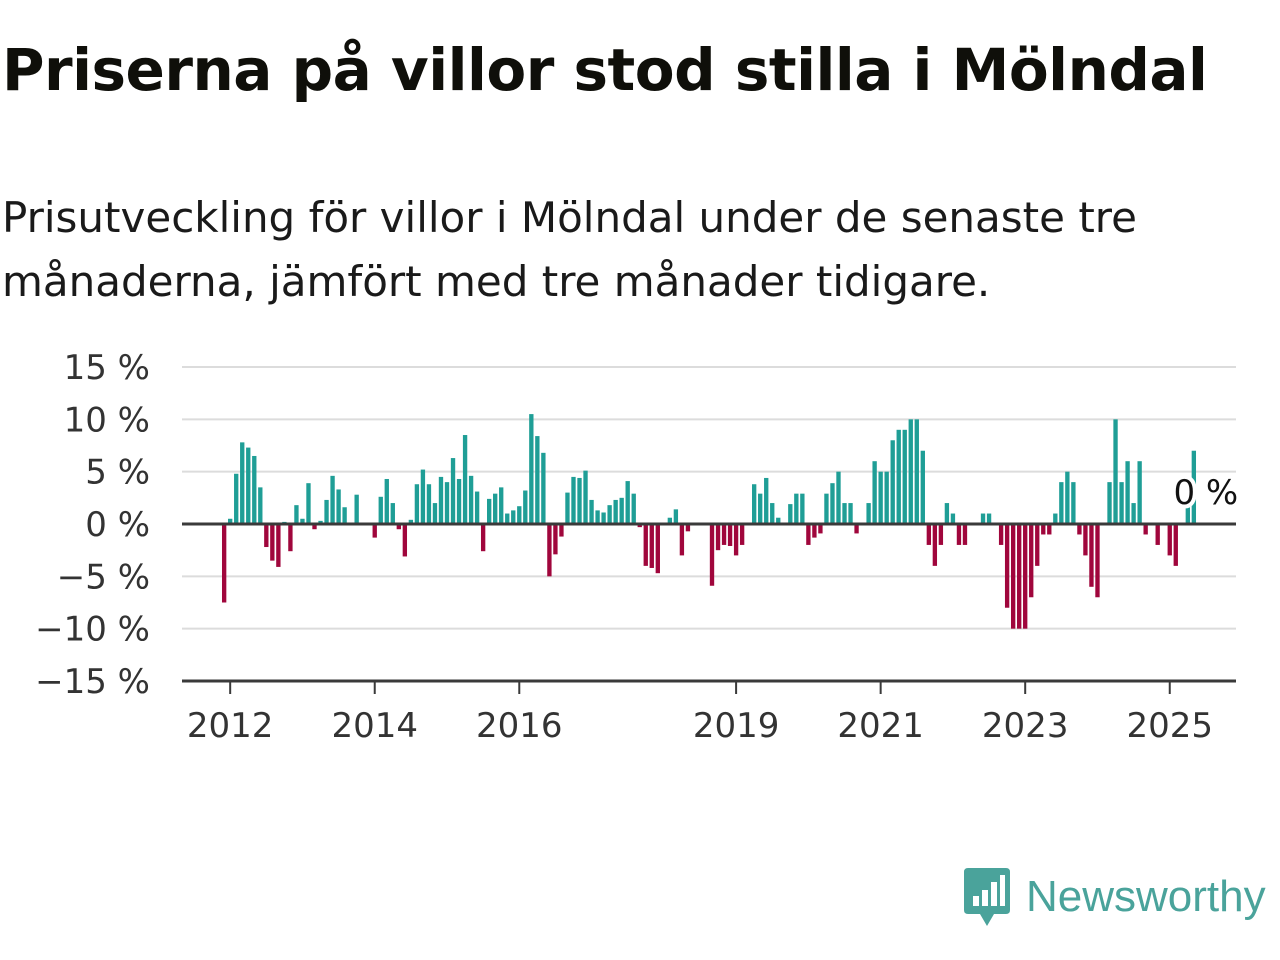 The width and height of the screenshot is (1280, 960). I want to click on y-tick-label: −15 %, so click(92, 682).